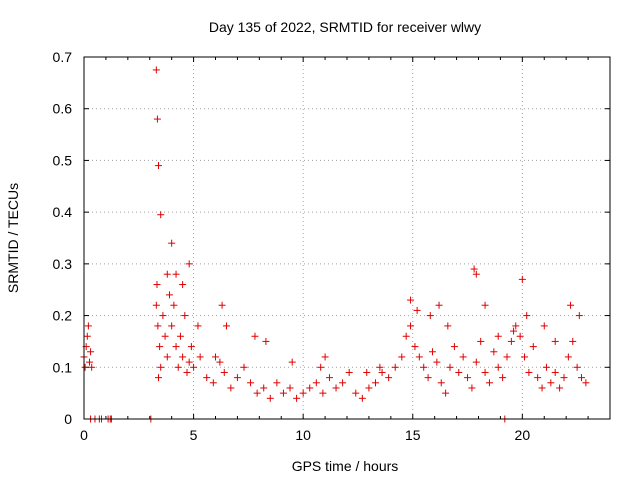 The height and width of the screenshot is (480, 640). I want to click on y-tick-label: 0.5, so click(63, 160).